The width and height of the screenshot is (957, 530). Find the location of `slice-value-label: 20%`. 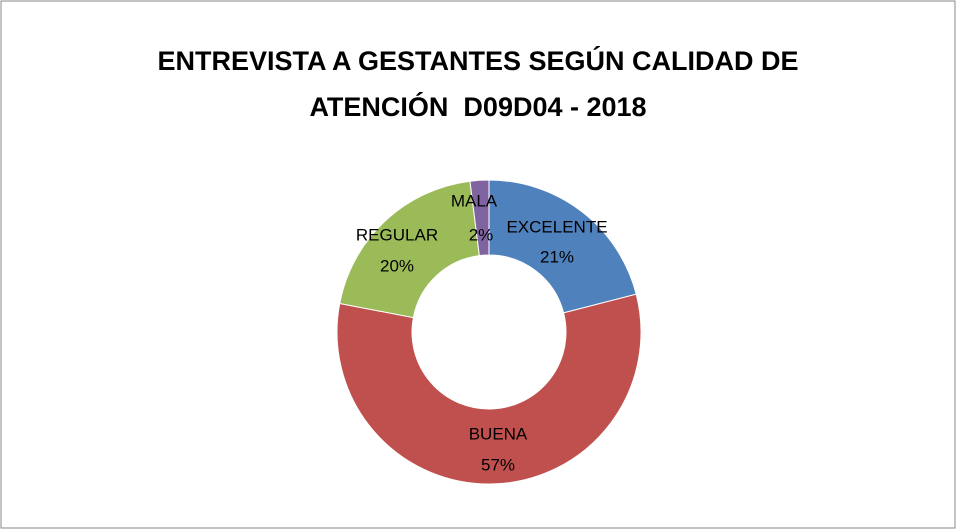

slice-value-label: 20% is located at coordinates (397, 265).